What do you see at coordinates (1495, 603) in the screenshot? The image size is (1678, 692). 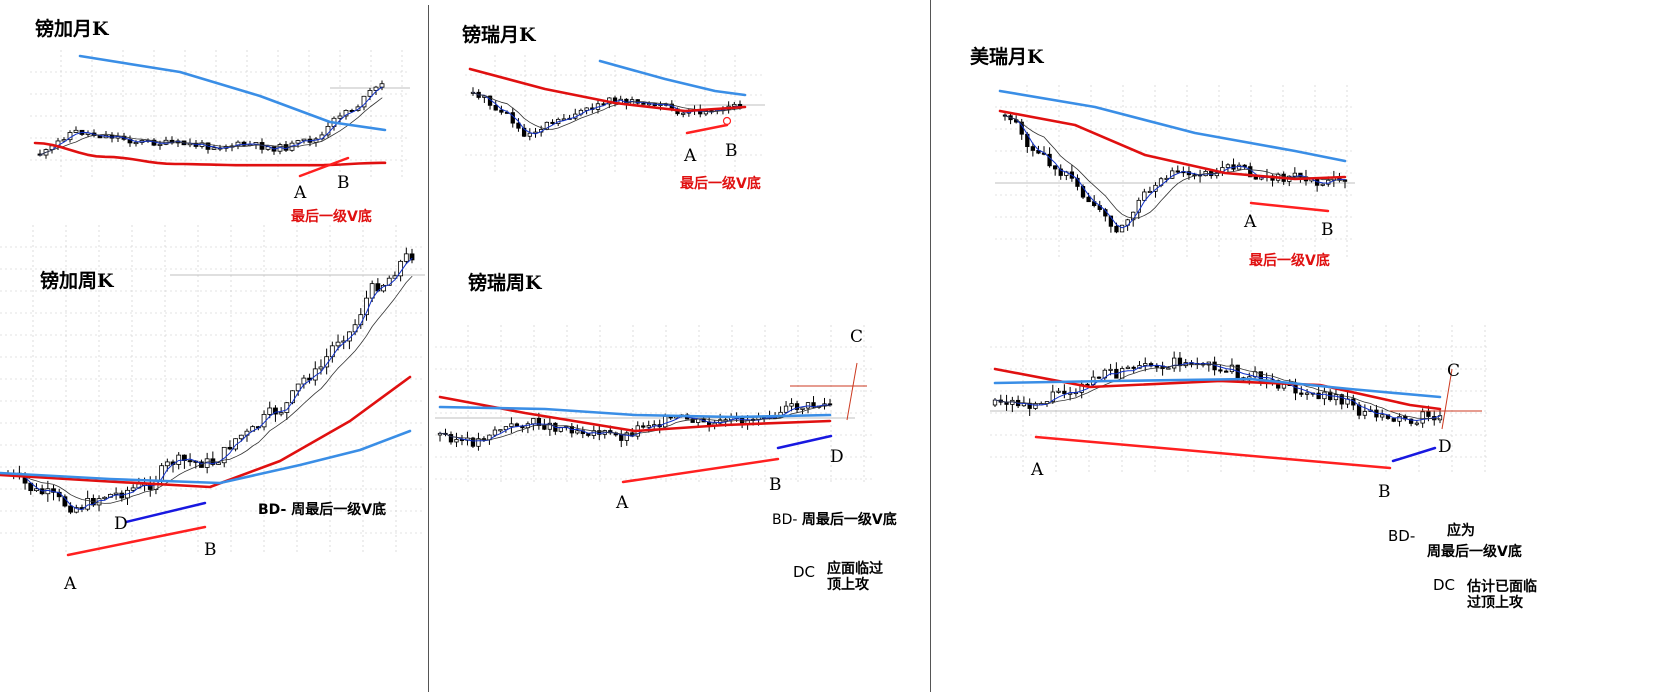 I see `annotation-dc-line2: 过顶上攻` at bounding box center [1495, 603].